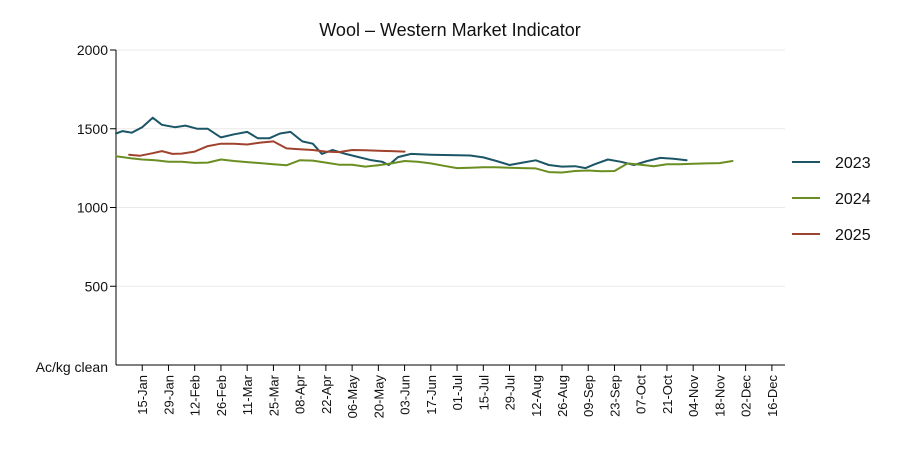 This screenshot has width=900, height=450. What do you see at coordinates (326, 394) in the screenshot?
I see `x-tick-label: 22-Apr` at bounding box center [326, 394].